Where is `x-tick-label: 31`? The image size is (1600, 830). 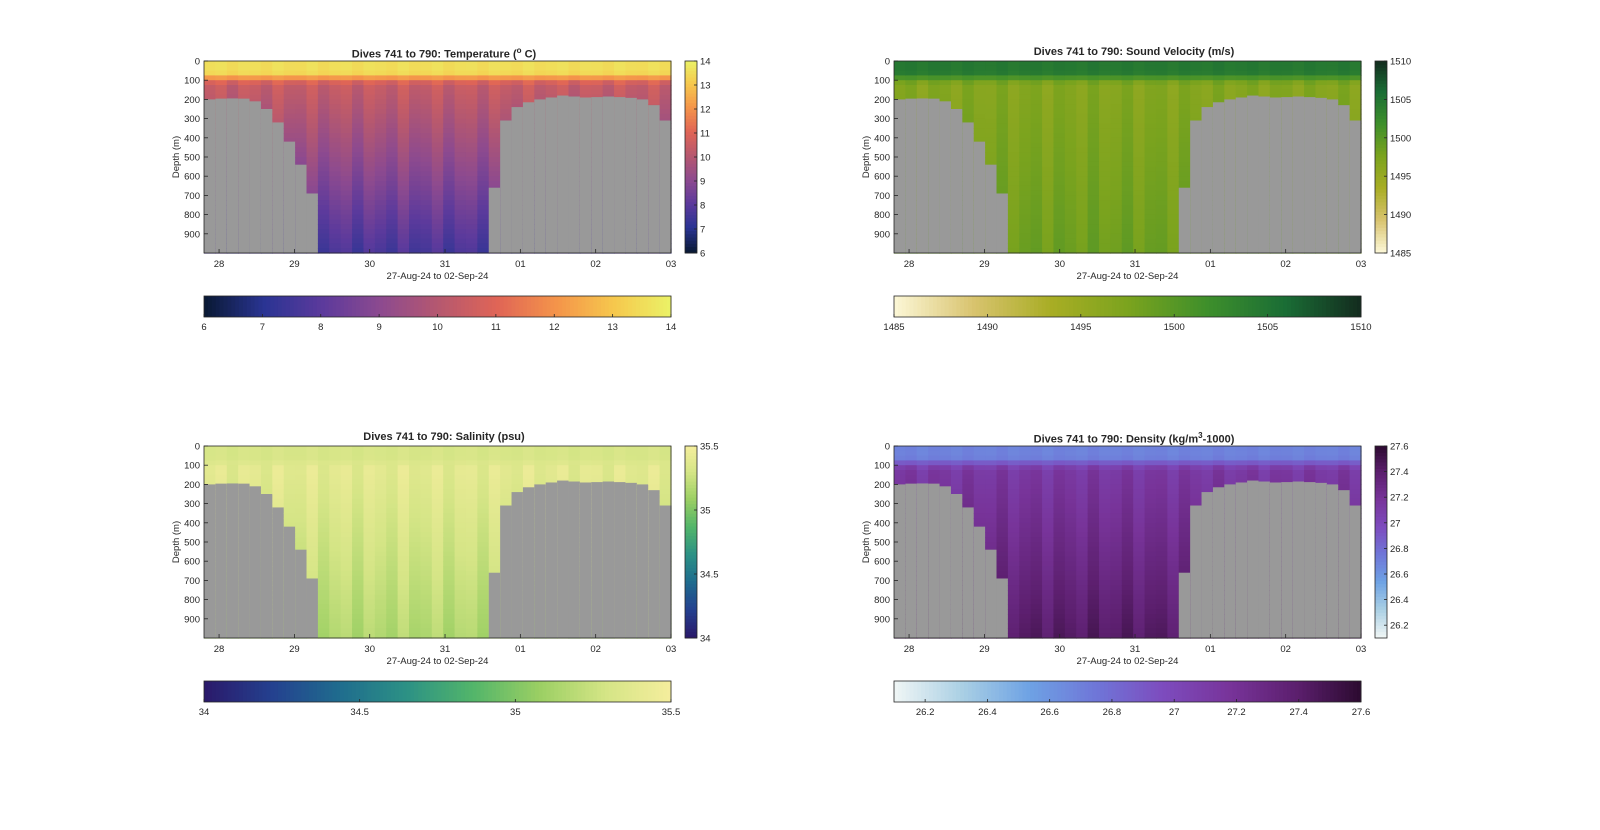
x-tick-label: 31 is located at coordinates (445, 264).